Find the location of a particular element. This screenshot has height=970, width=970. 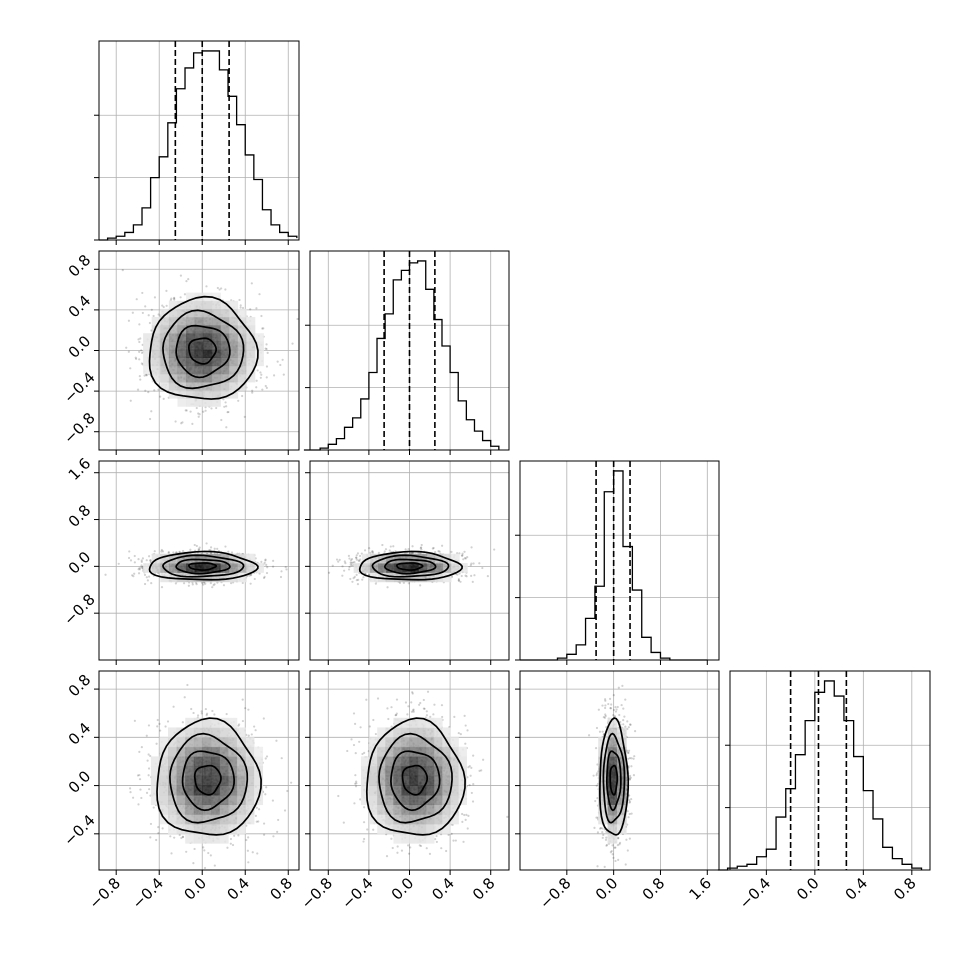

y-tick-label: 0.0 is located at coordinates (80, 347).